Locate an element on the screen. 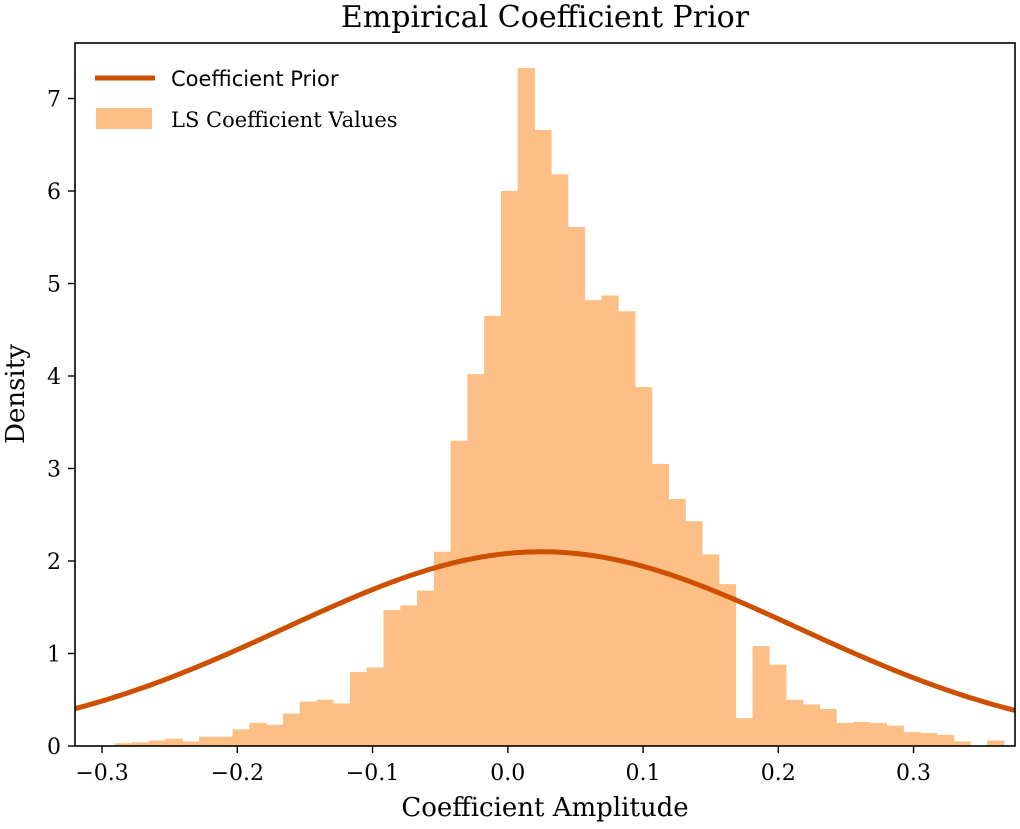 The width and height of the screenshot is (1020, 829). x-tick-label: 0.1 is located at coordinates (643, 773).